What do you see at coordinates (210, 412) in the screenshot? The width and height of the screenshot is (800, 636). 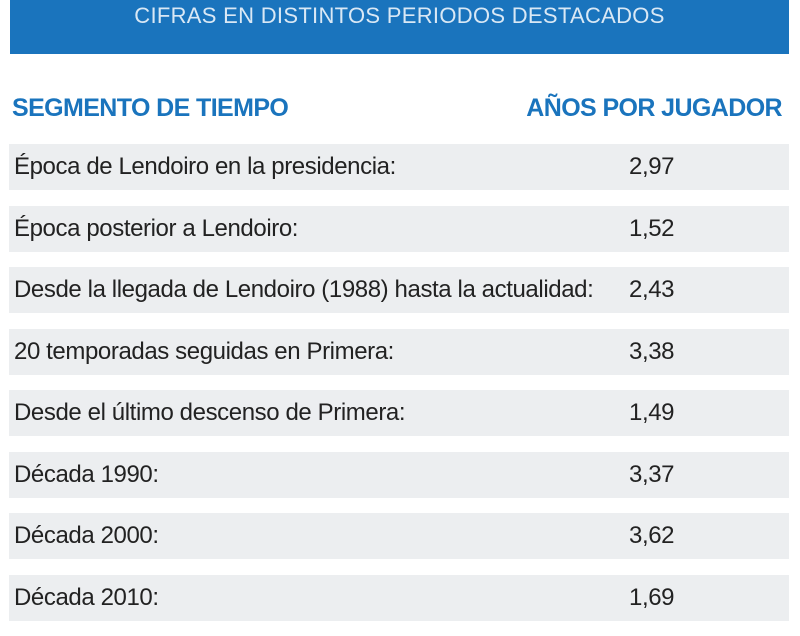 I see `row-label: Desde el último descenso de Primera:` at bounding box center [210, 412].